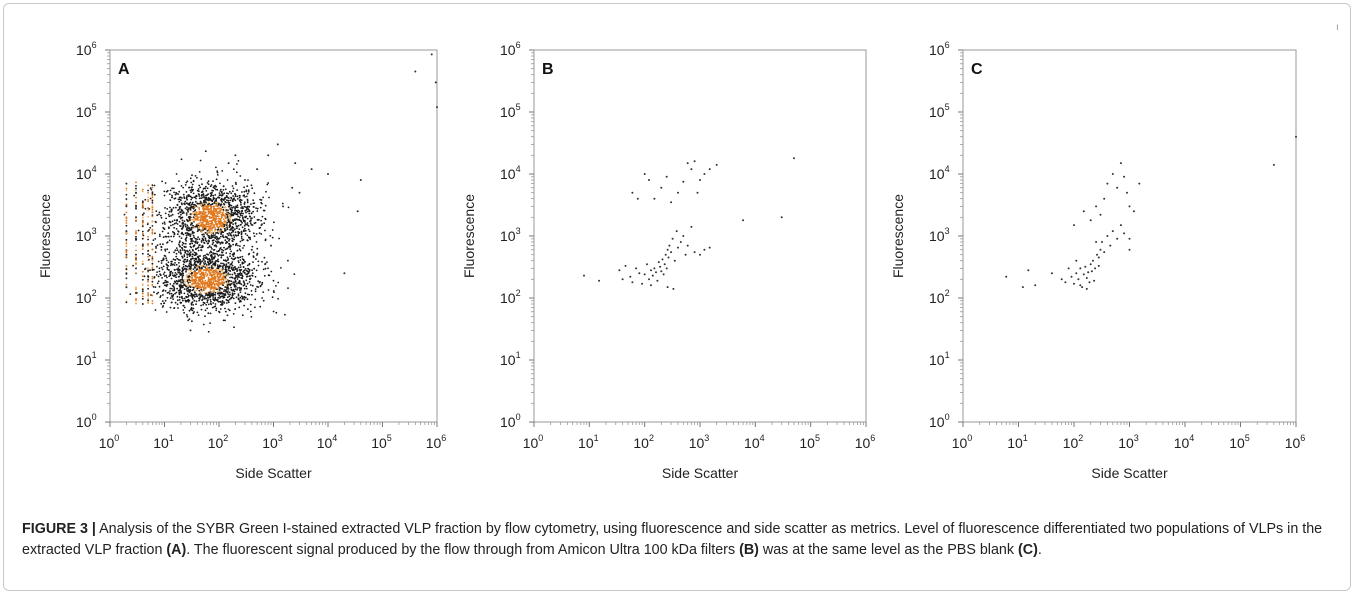 Image resolution: width=1357 pixels, height=598 pixels. I want to click on y-tick-exponent: 2, so click(947, 293).